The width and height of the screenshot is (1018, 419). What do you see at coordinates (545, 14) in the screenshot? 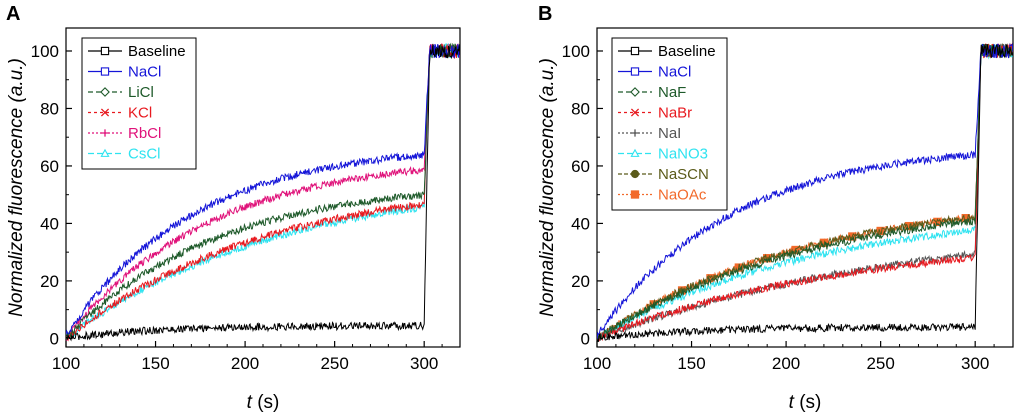
I see `panel-letter-b: B` at bounding box center [545, 14].